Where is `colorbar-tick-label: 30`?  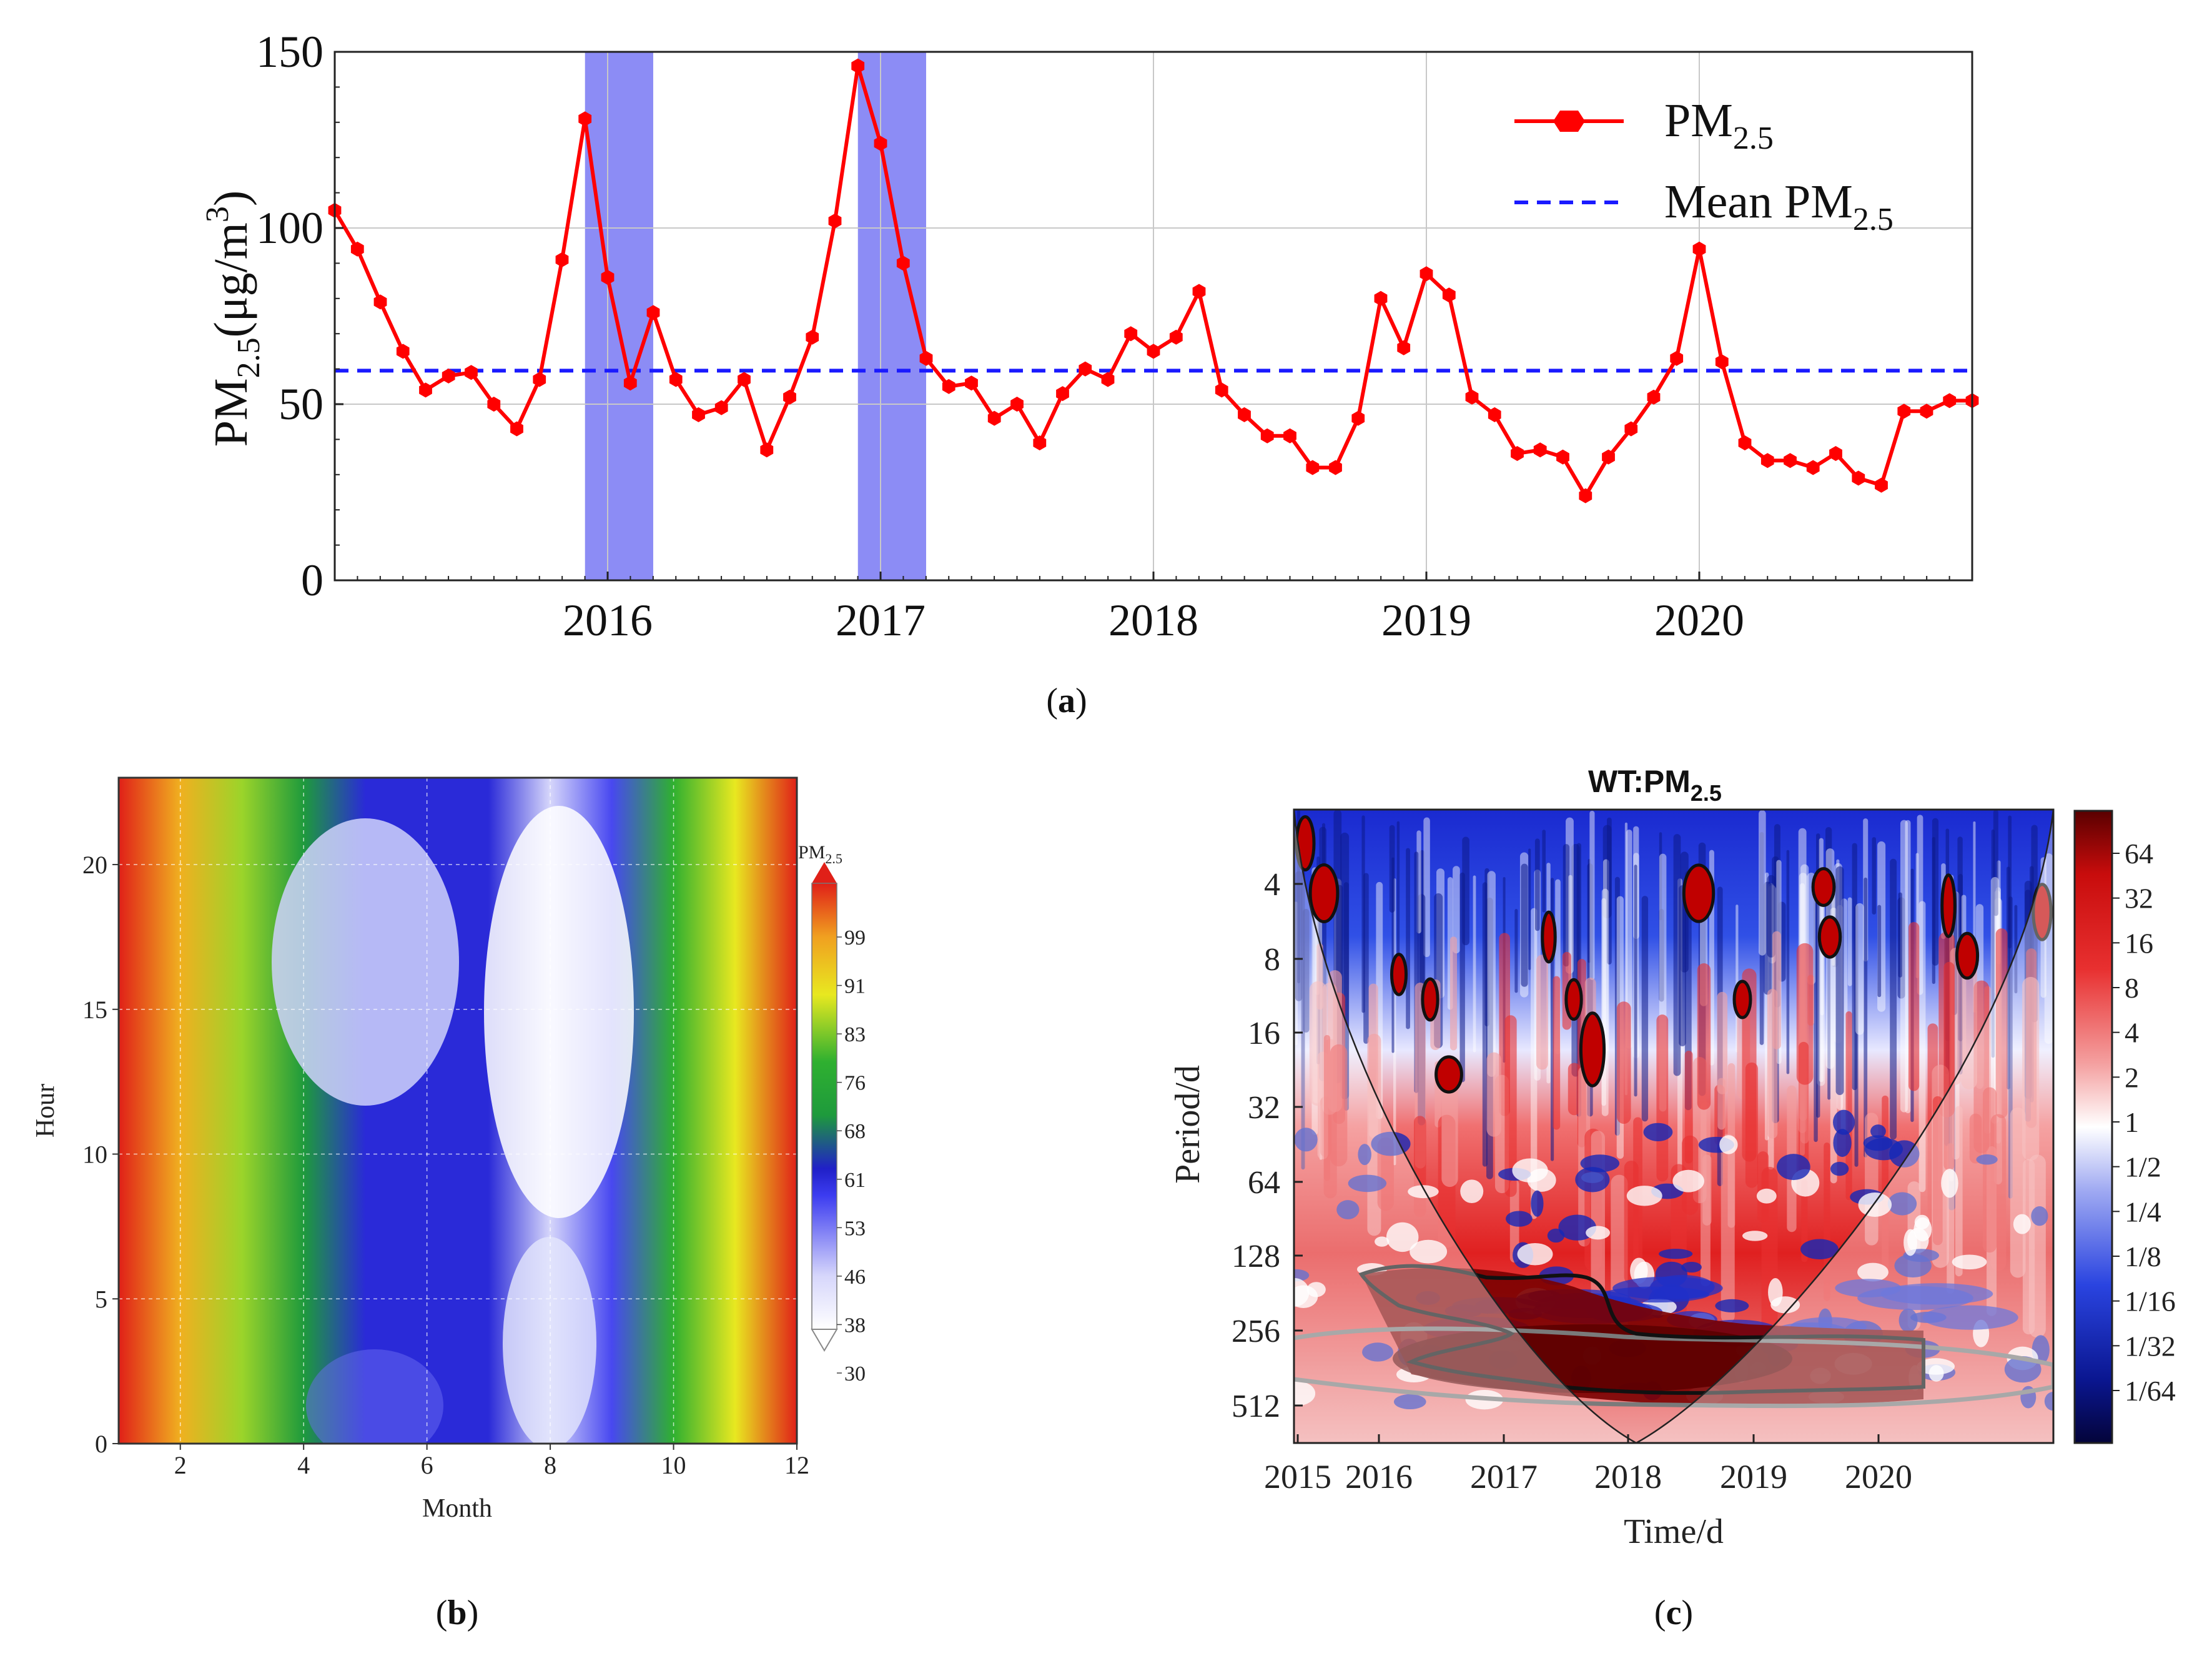
colorbar-tick-label: 30 is located at coordinates (855, 1374).